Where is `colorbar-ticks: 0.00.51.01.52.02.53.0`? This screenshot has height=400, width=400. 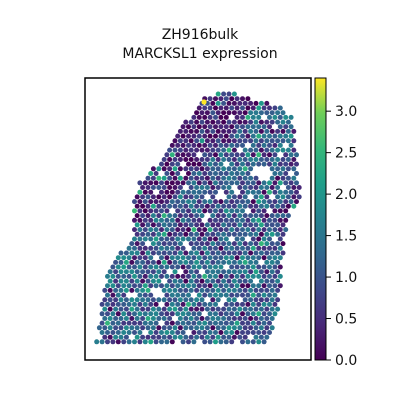 colorbar-ticks: 0.00.51.01.52.02.53.0 is located at coordinates (341, 236).